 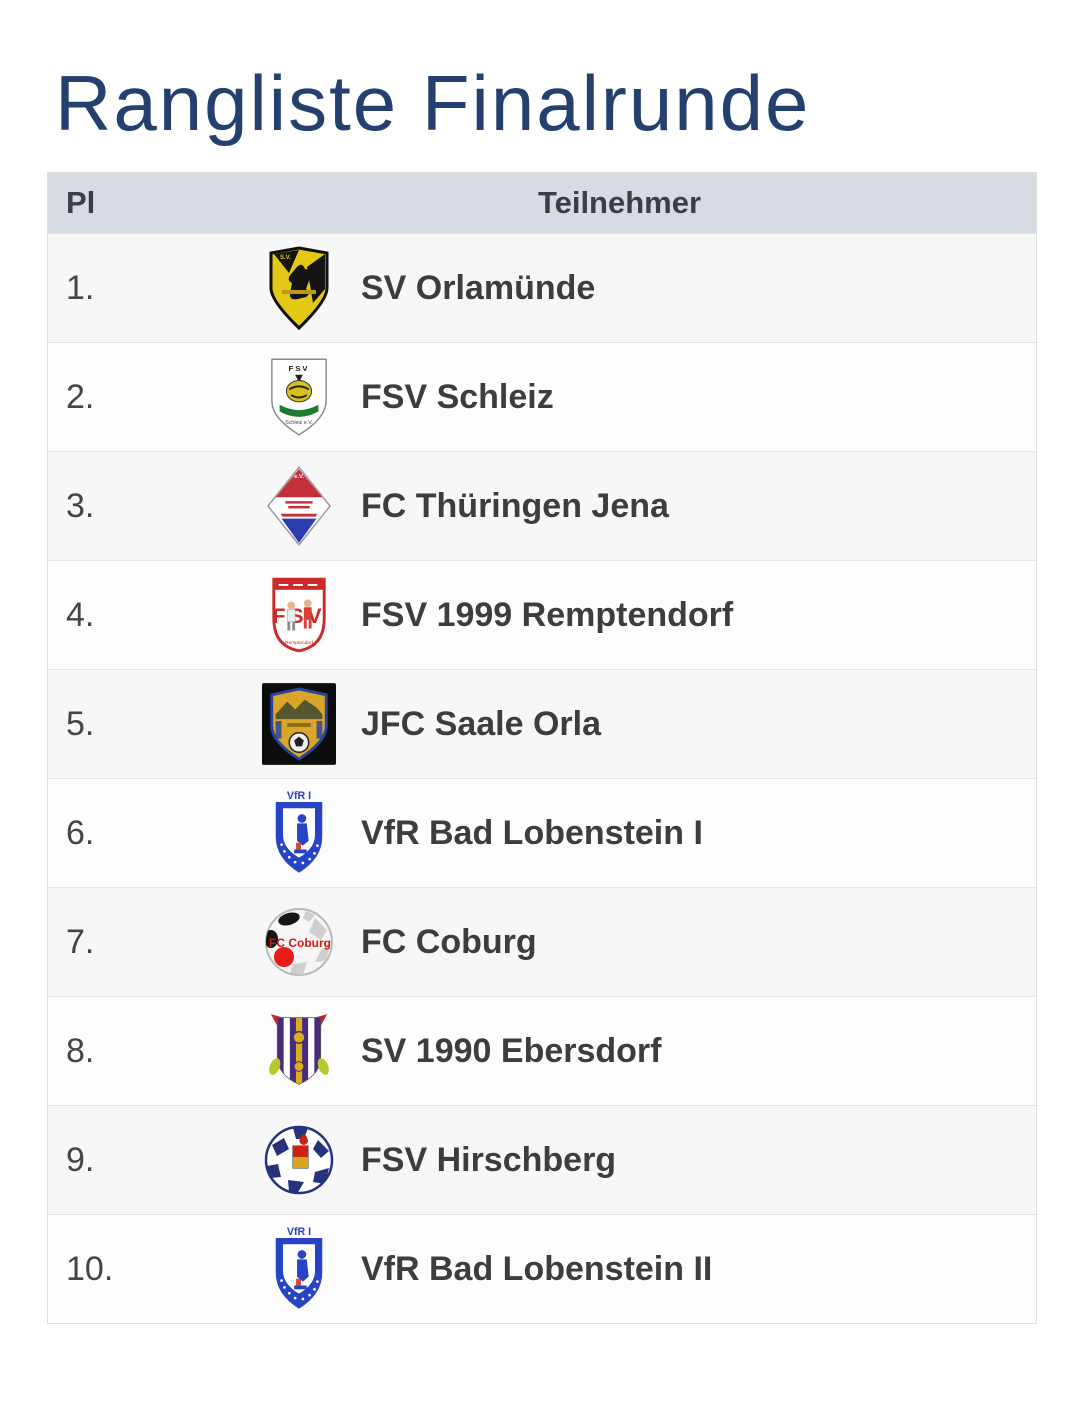 What do you see at coordinates (299, 397) in the screenshot?
I see `fsv-schleiz-logo-icon: FSV Schleiz e.V.` at bounding box center [299, 397].